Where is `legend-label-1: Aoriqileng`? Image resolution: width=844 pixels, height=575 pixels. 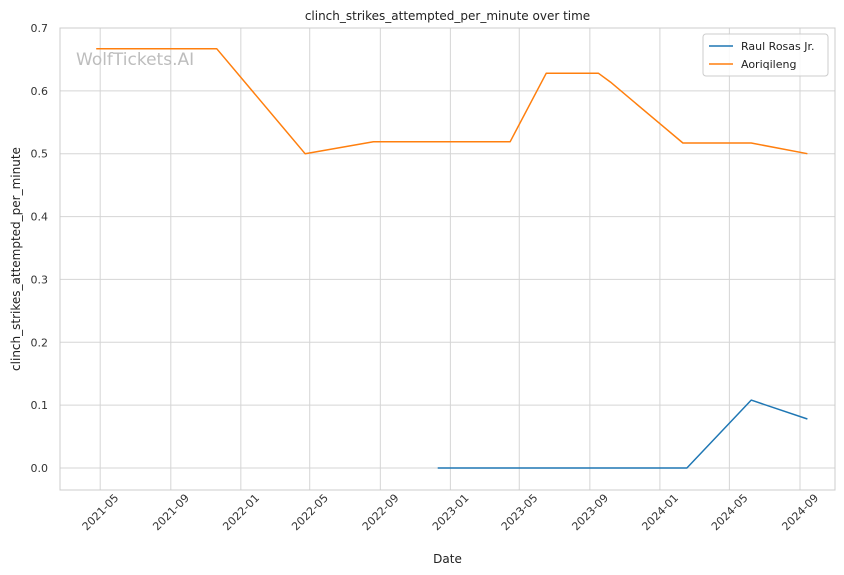
legend-label-1: Aoriqileng is located at coordinates (768, 64).